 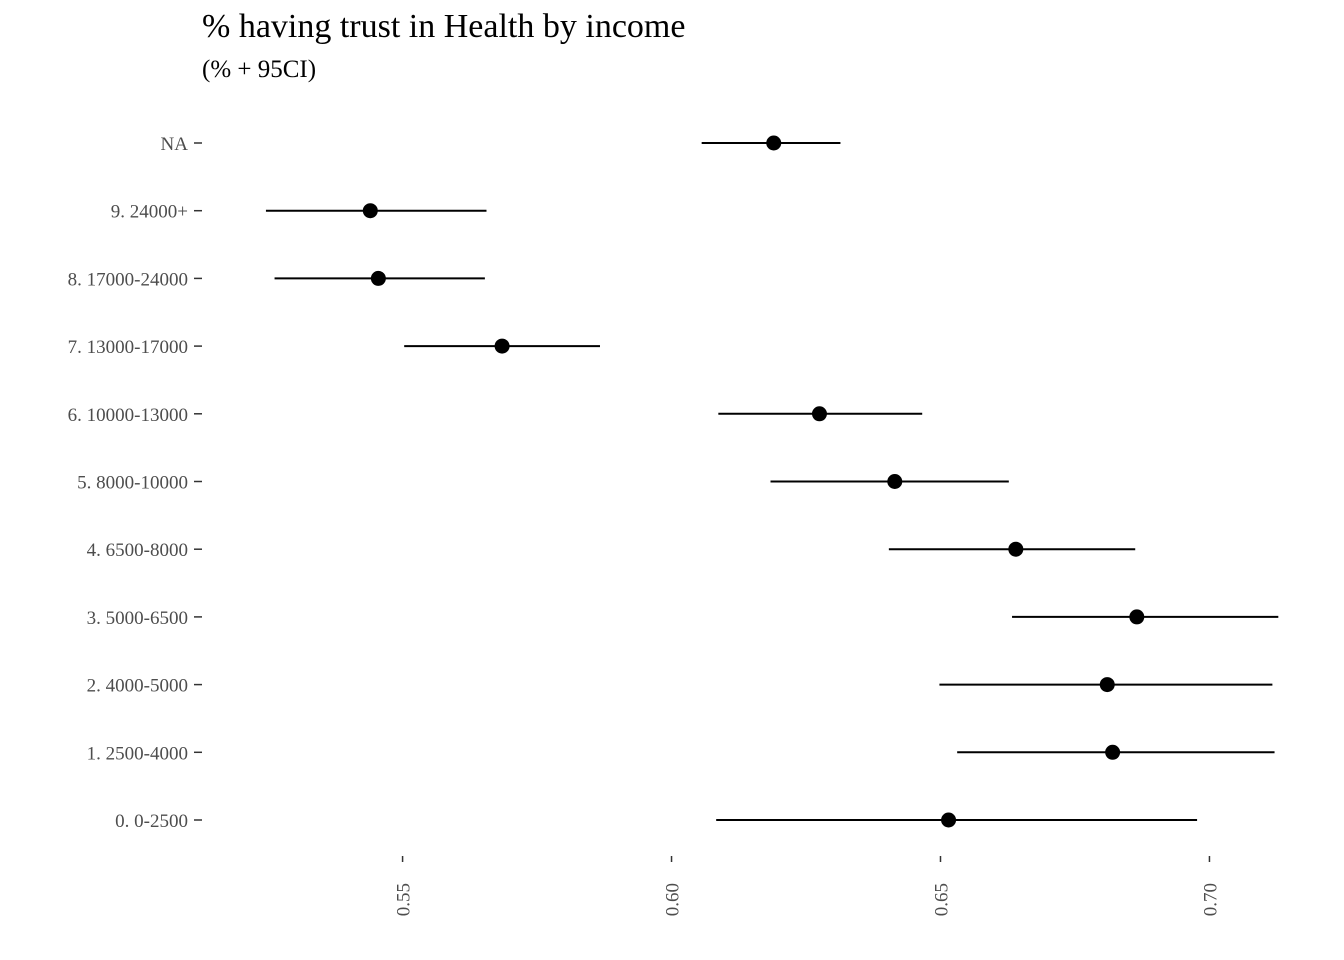 I want to click on y-tick-label: 8. 17000-24000, so click(x=128, y=279).